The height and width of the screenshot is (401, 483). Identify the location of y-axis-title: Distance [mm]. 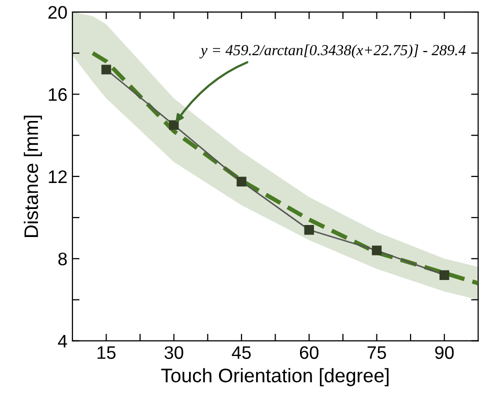
(33, 176).